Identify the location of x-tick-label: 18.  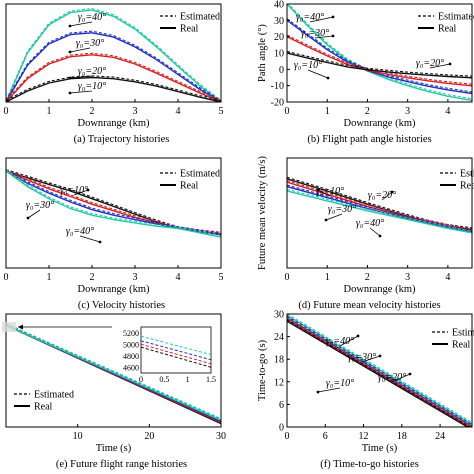
(402, 436).